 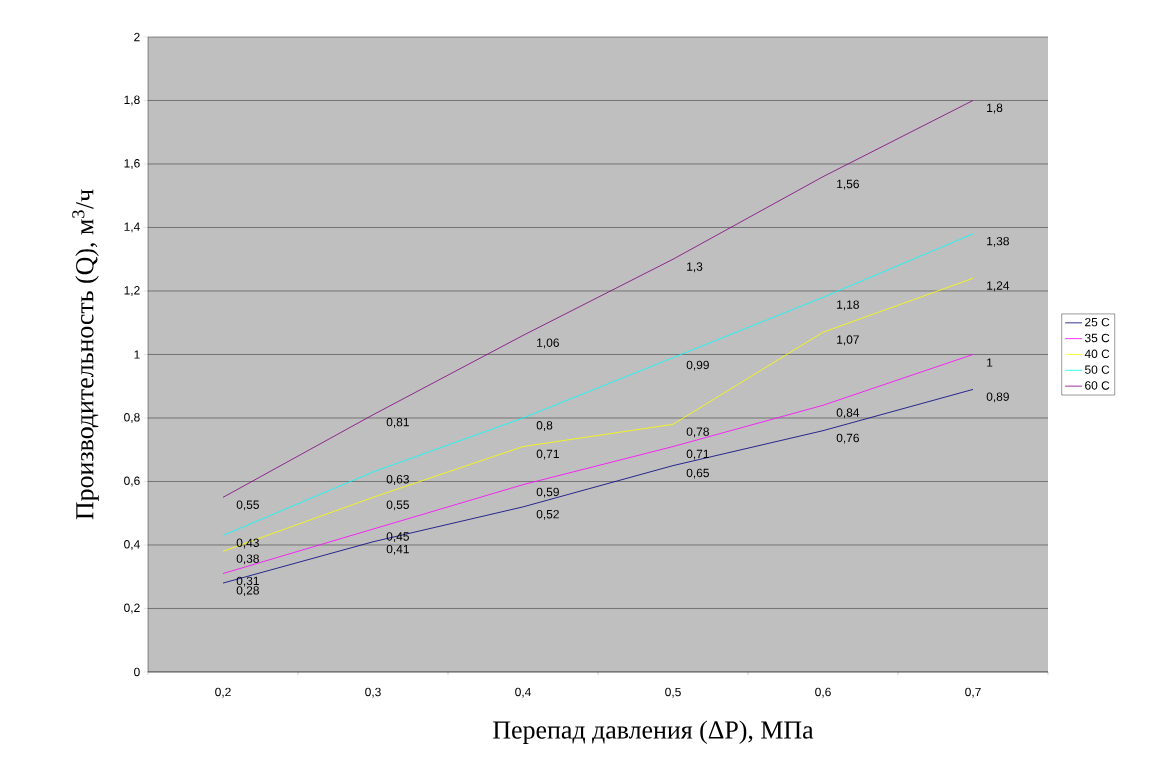 I want to click on data-label: 0,65, so click(x=697, y=473).